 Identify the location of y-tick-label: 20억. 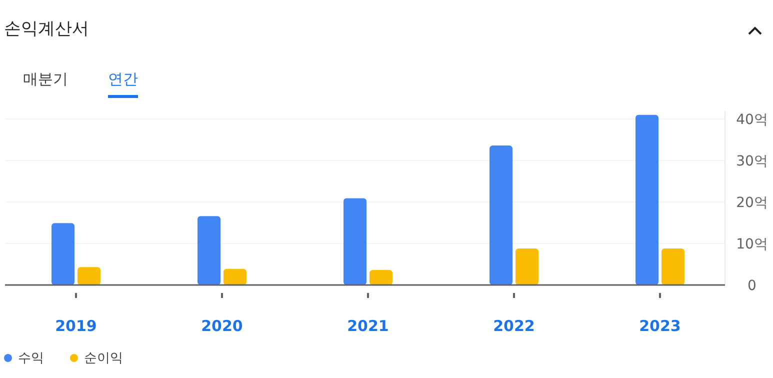
(752, 203).